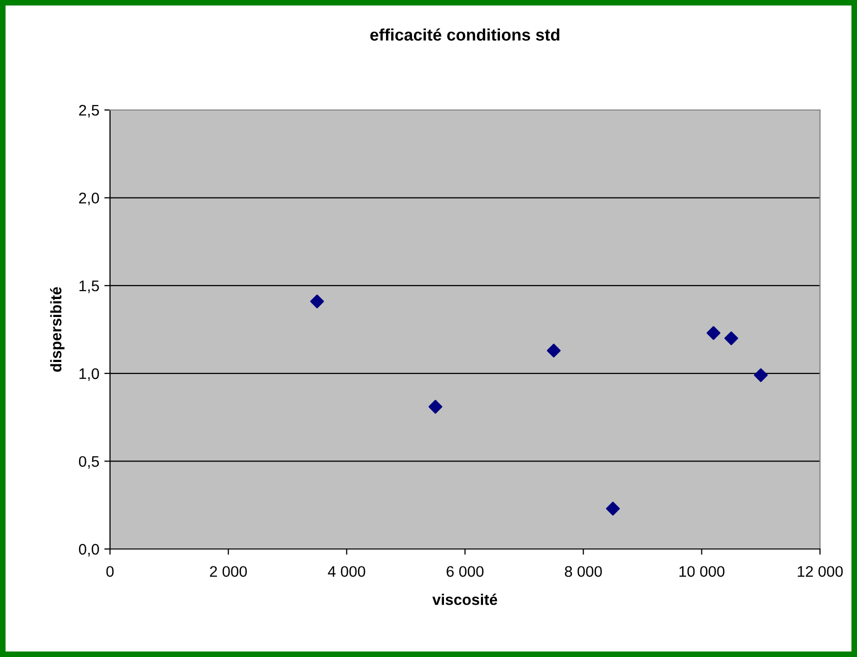 This screenshot has width=857, height=657. Describe the element at coordinates (465, 600) in the screenshot. I see `x-axis-title: viscosité` at that location.